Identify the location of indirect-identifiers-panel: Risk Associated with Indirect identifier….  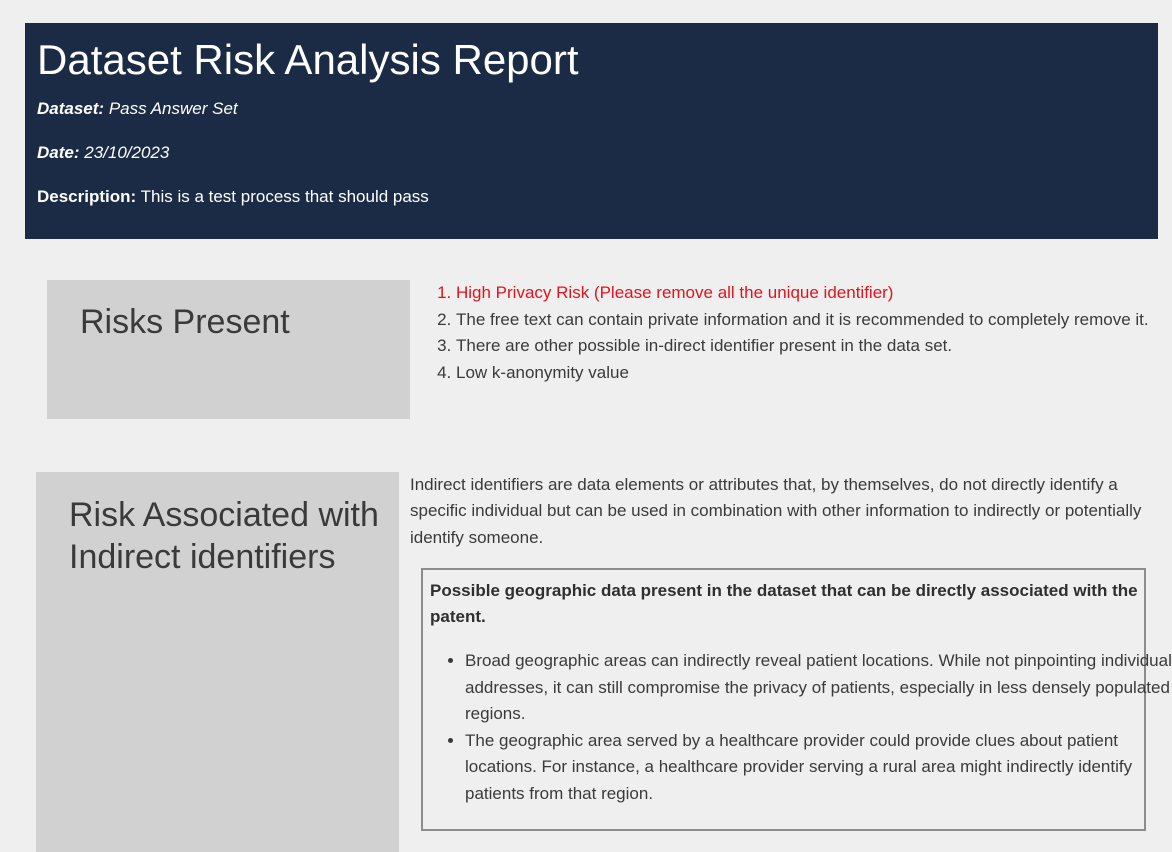
(217, 662).